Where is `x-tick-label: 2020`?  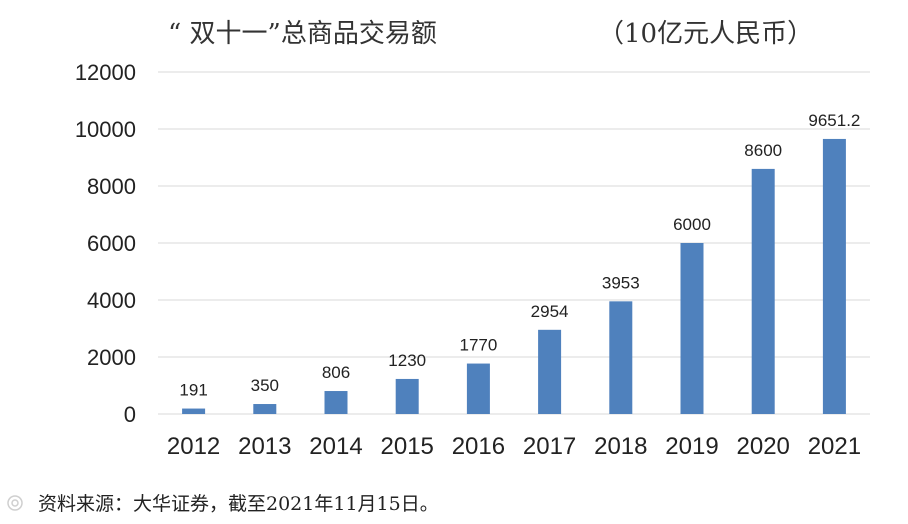
x-tick-label: 2020 is located at coordinates (763, 446).